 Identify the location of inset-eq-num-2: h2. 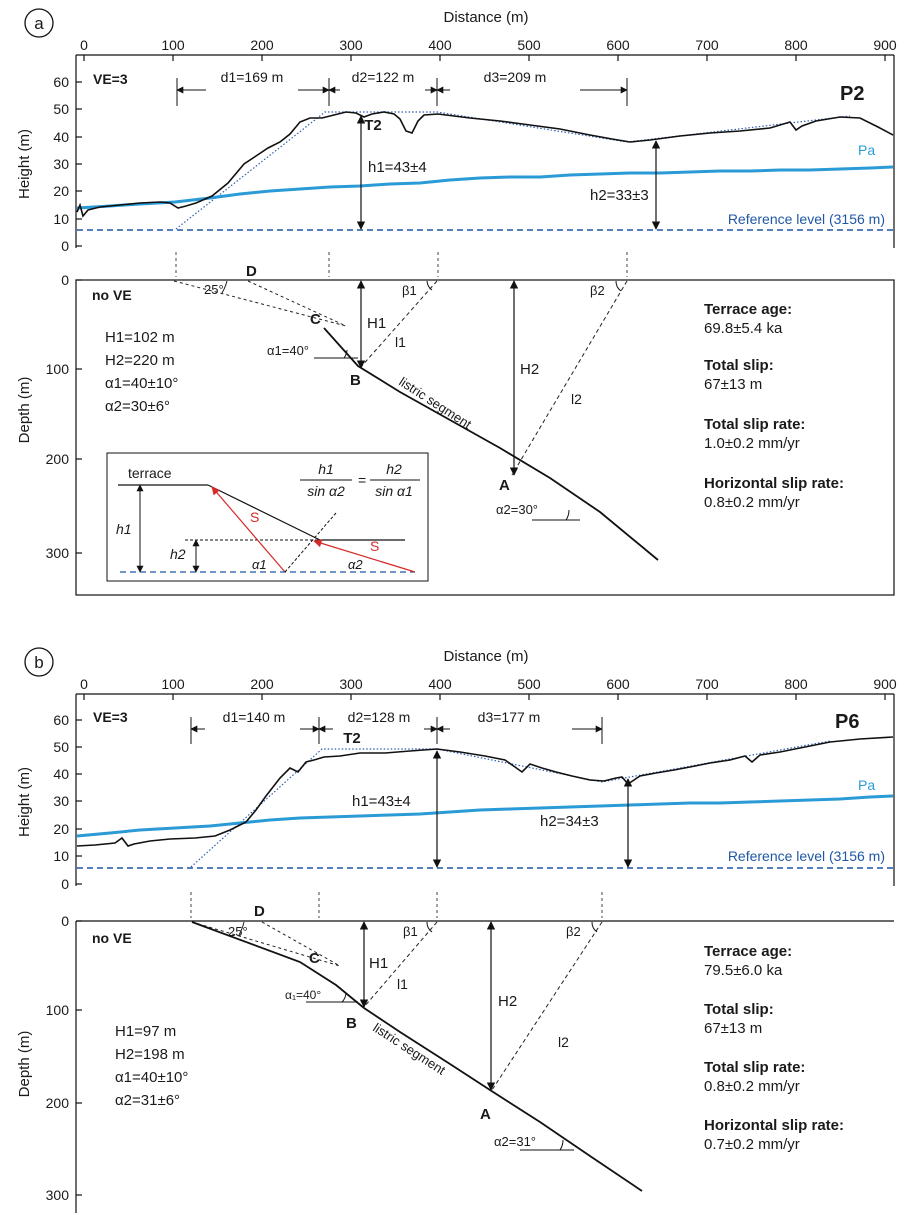
(394, 469).